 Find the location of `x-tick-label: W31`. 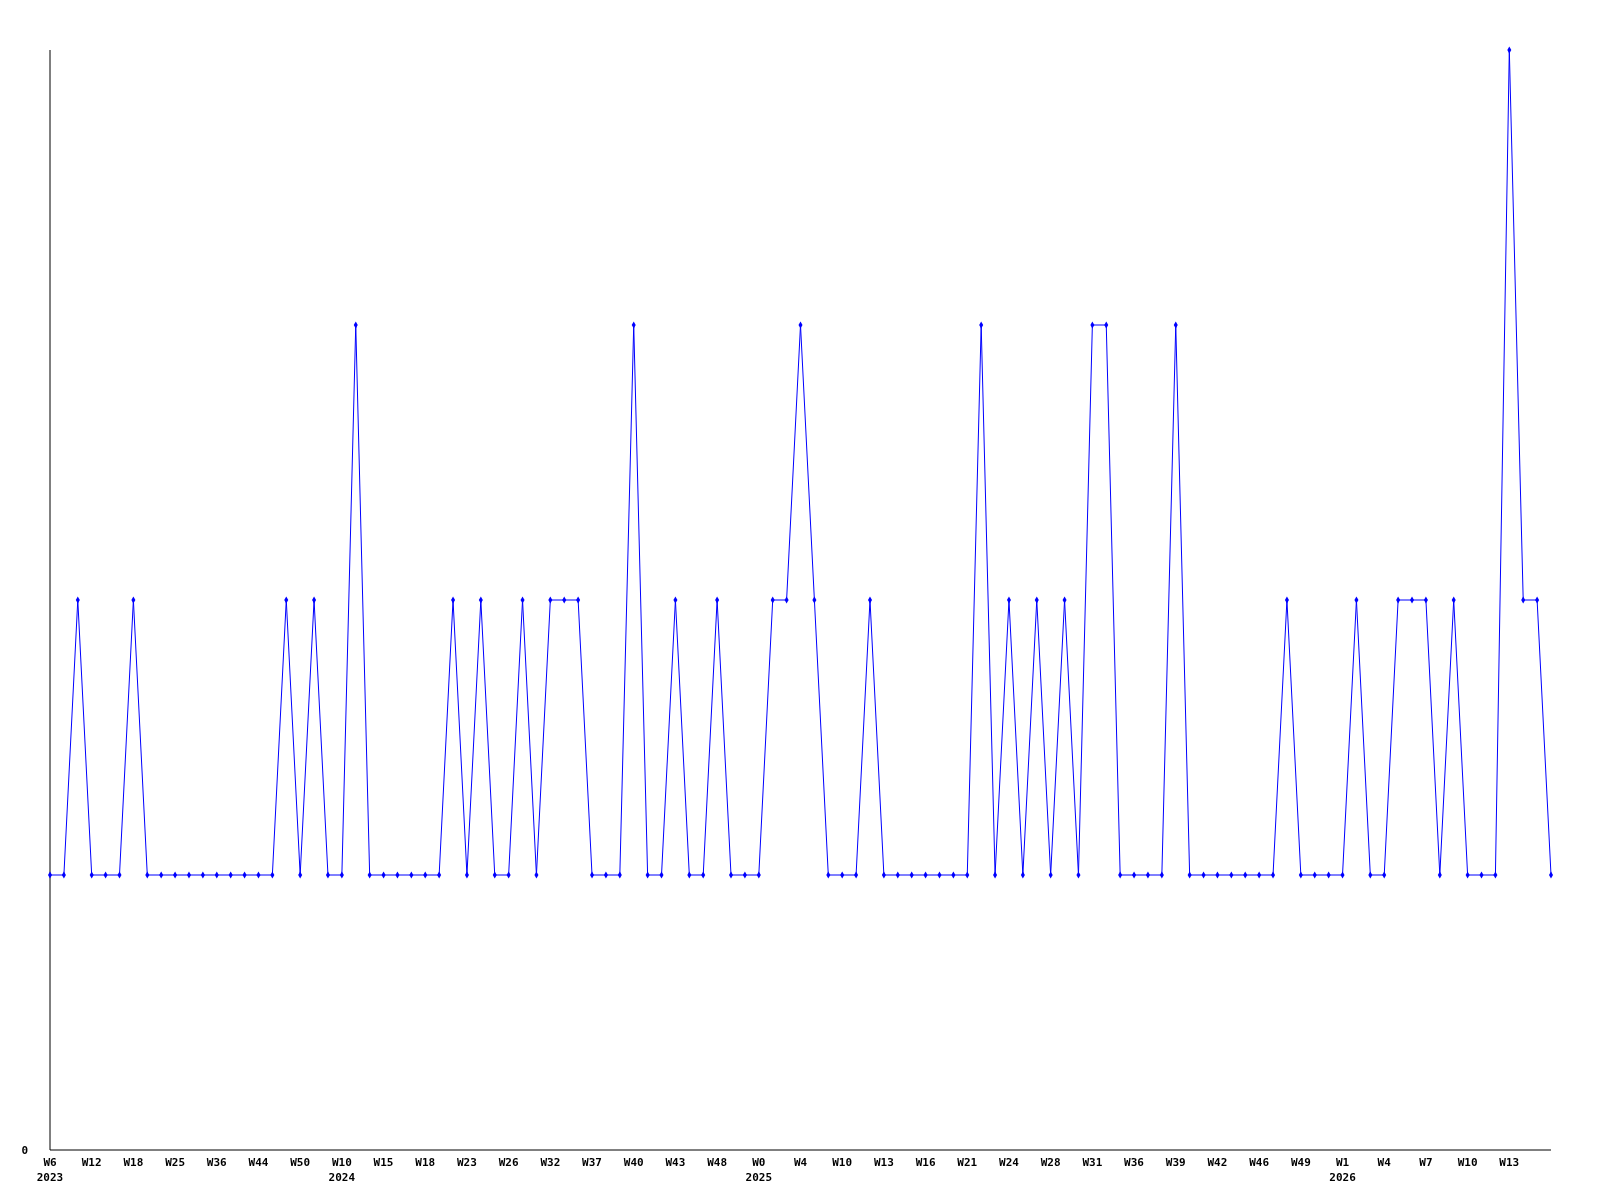

x-tick-label: W31 is located at coordinates (1092, 1162).